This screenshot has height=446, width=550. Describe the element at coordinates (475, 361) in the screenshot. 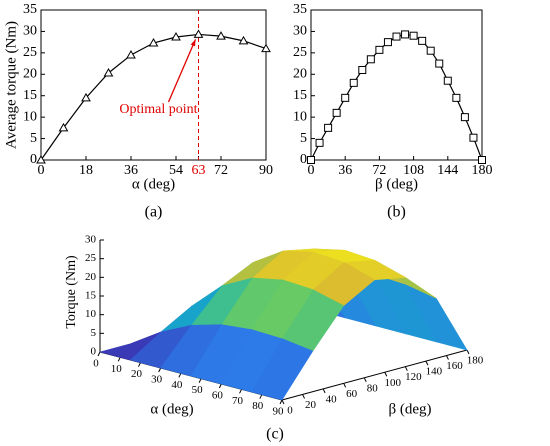

I see `beta-tick-label: 180` at that location.